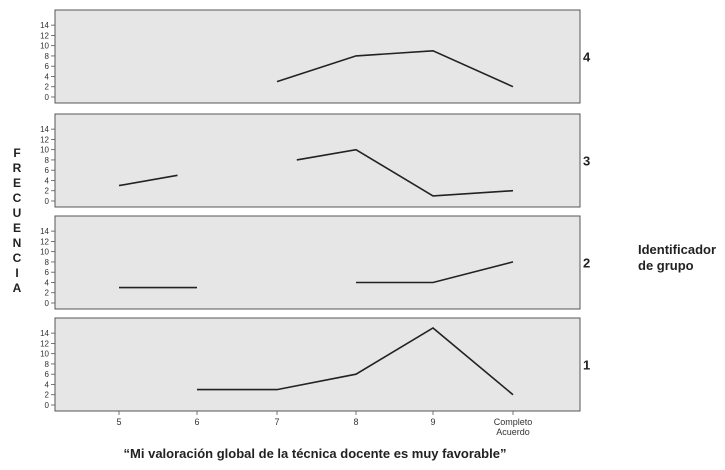  I want to click on y-axis-label-letter: F, so click(16, 153).